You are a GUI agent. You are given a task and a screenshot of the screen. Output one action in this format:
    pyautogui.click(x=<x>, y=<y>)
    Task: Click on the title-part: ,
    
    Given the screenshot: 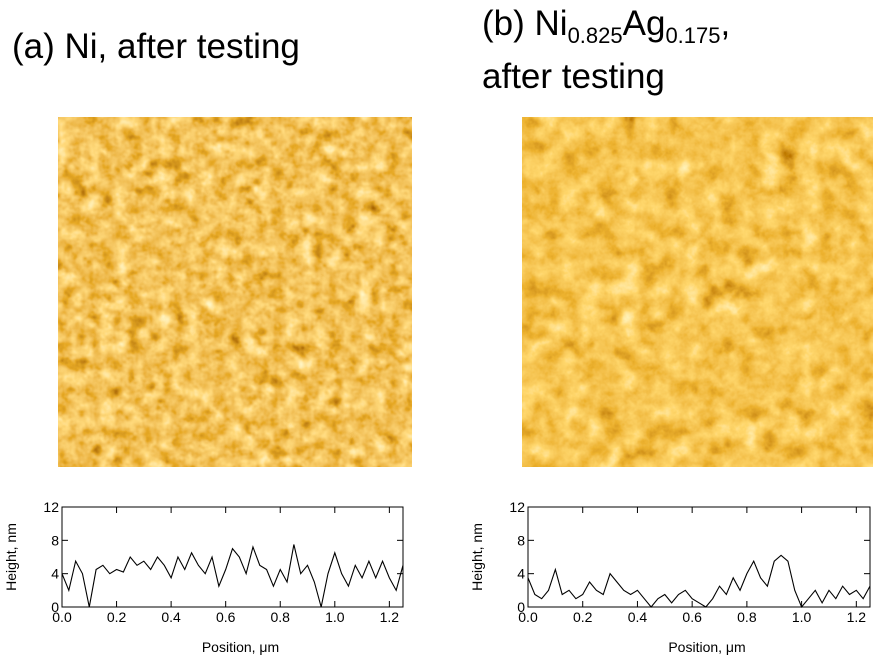 What is the action you would take?
    pyautogui.click(x=726, y=23)
    